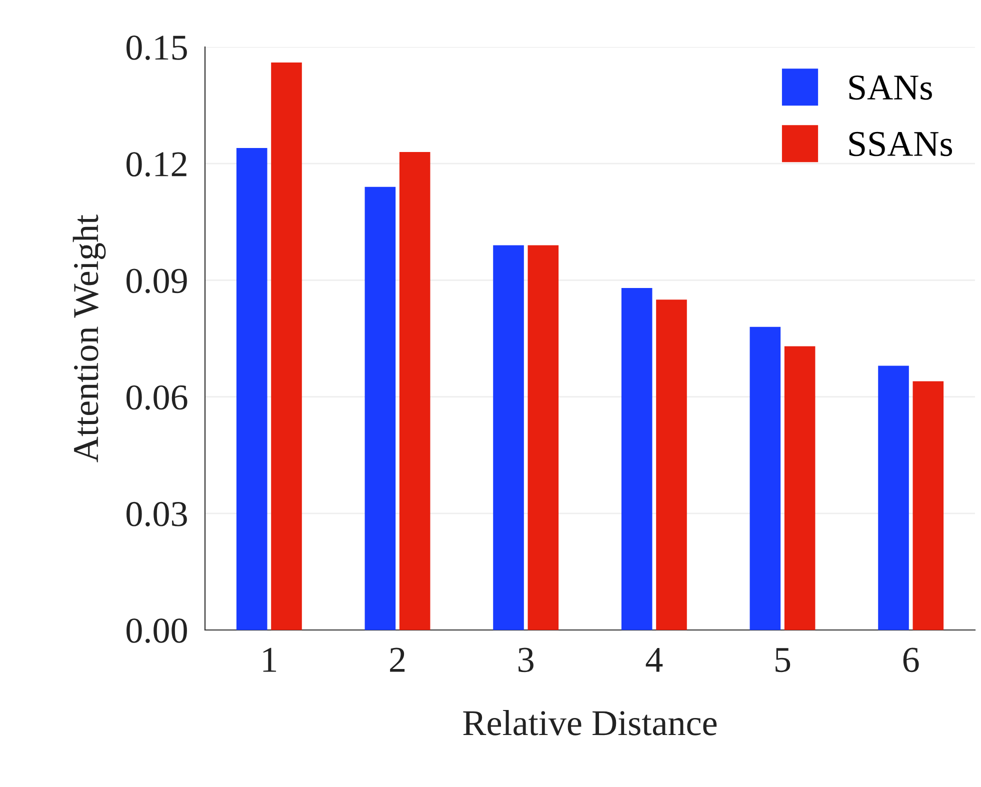  I want to click on y-tick-label: 0.03, so click(156, 514).